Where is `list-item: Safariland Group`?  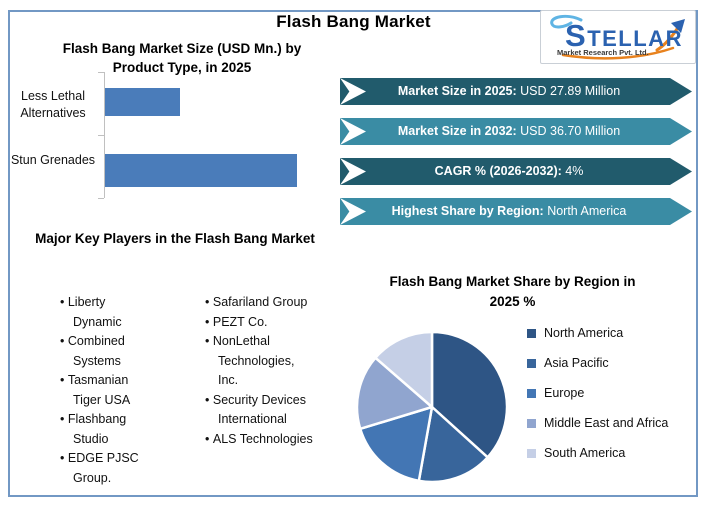
list-item: Safariland Group is located at coordinates (254, 303).